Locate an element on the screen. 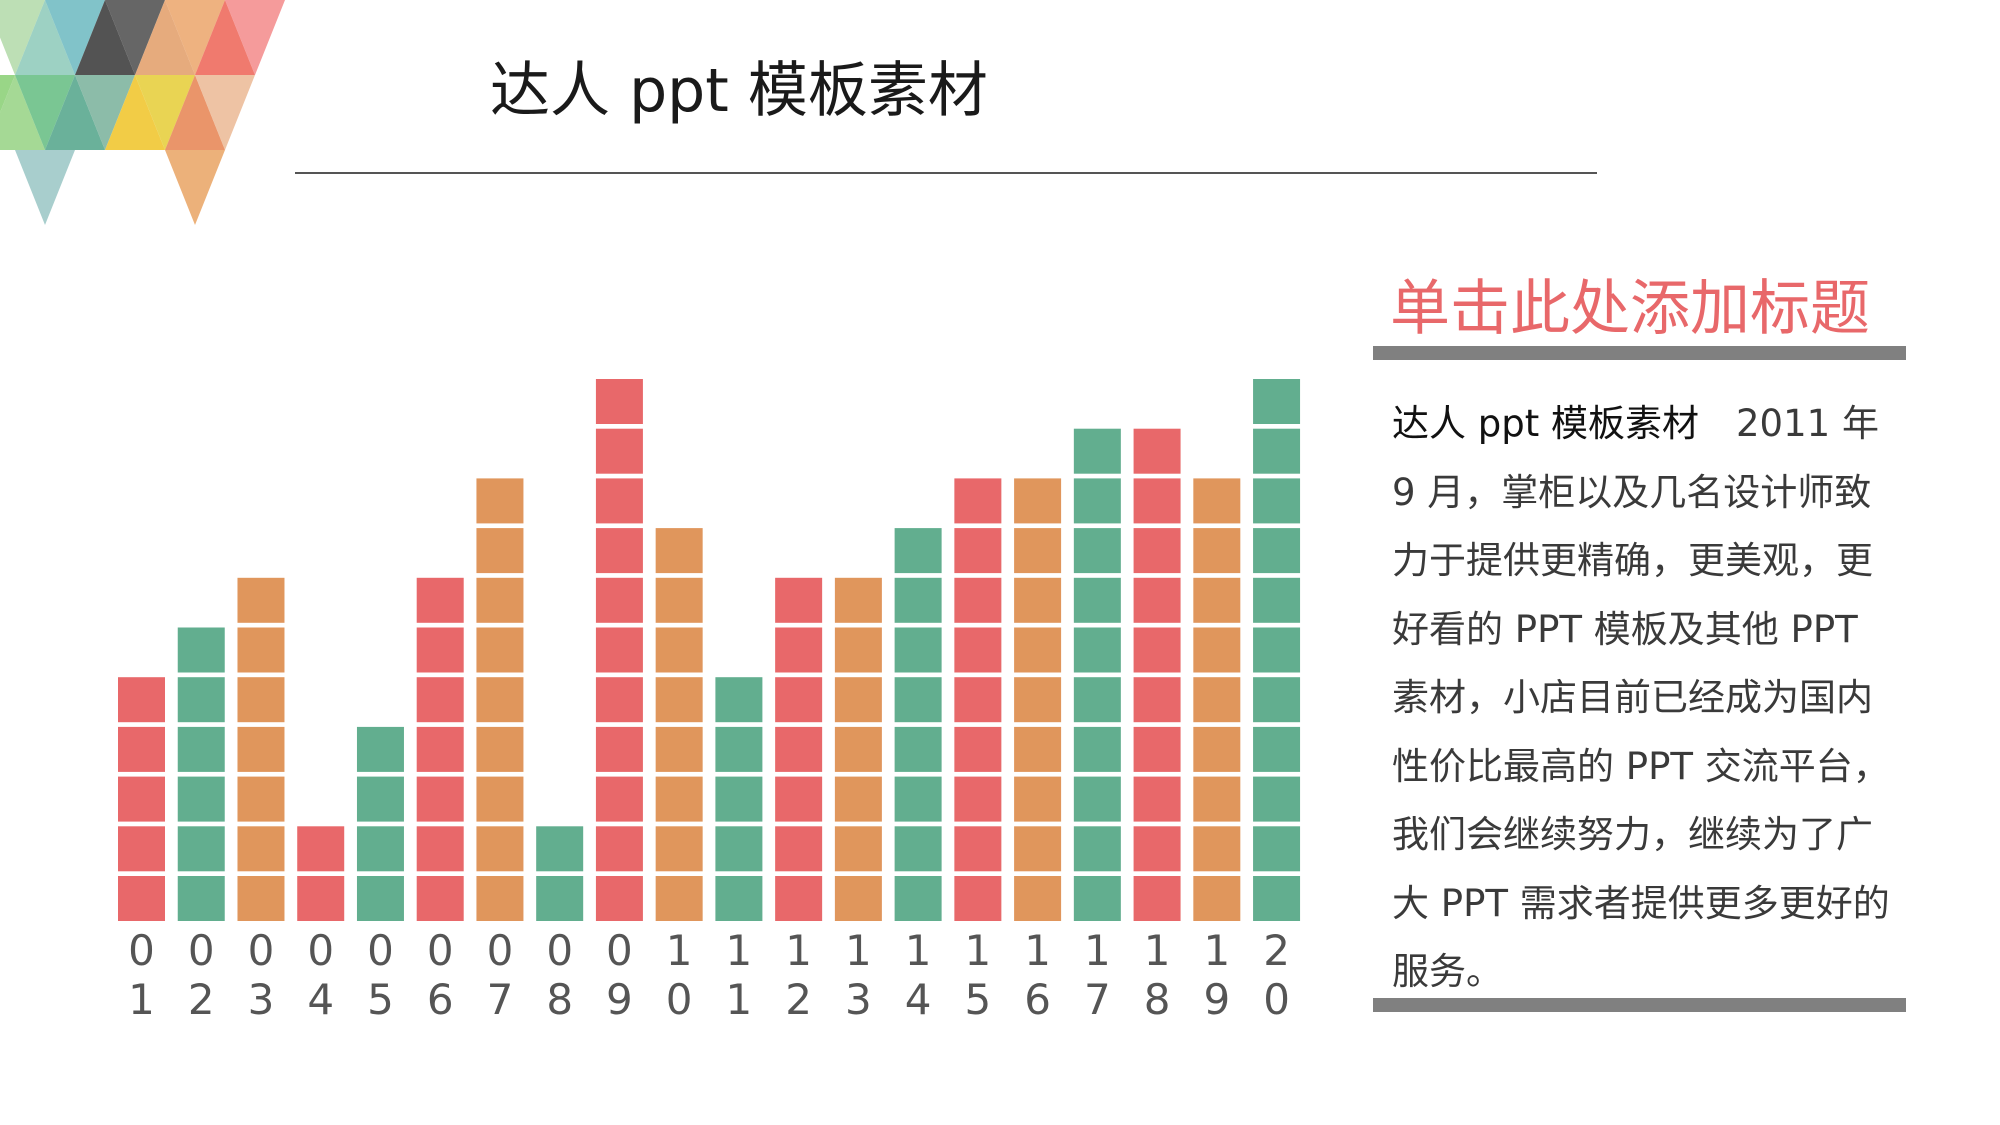 Image resolution: width=2000 pixels, height=1125 pixels. bar-02-block is located at coordinates (201, 849).